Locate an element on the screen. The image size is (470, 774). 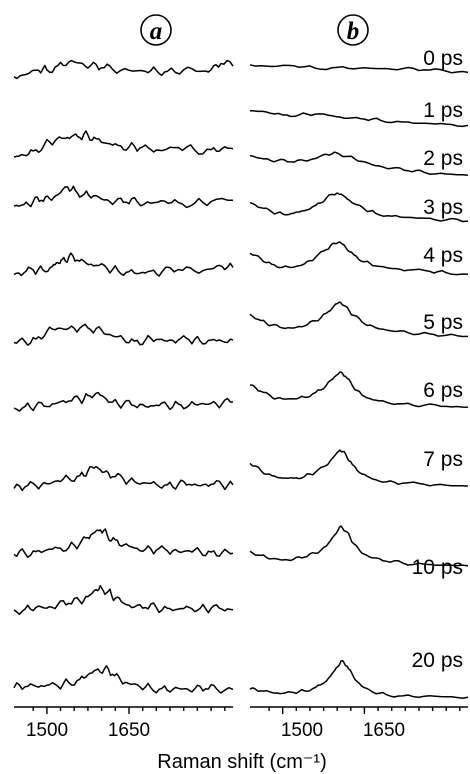
panel-a-tick-label-1650: 1650 is located at coordinates (129, 730).